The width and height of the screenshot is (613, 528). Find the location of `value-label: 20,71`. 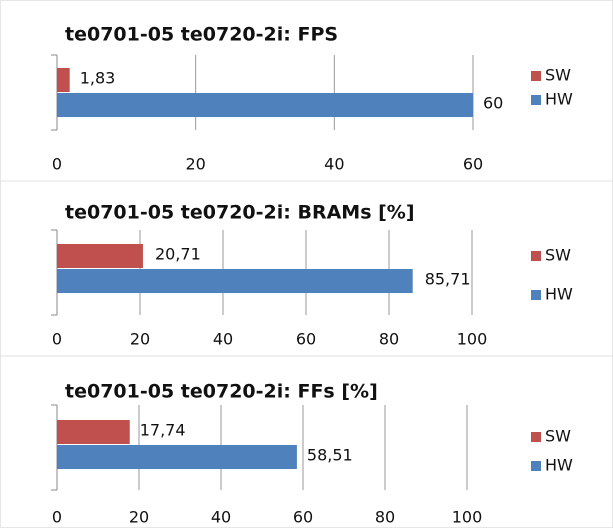

value-label: 20,71 is located at coordinates (178, 254).